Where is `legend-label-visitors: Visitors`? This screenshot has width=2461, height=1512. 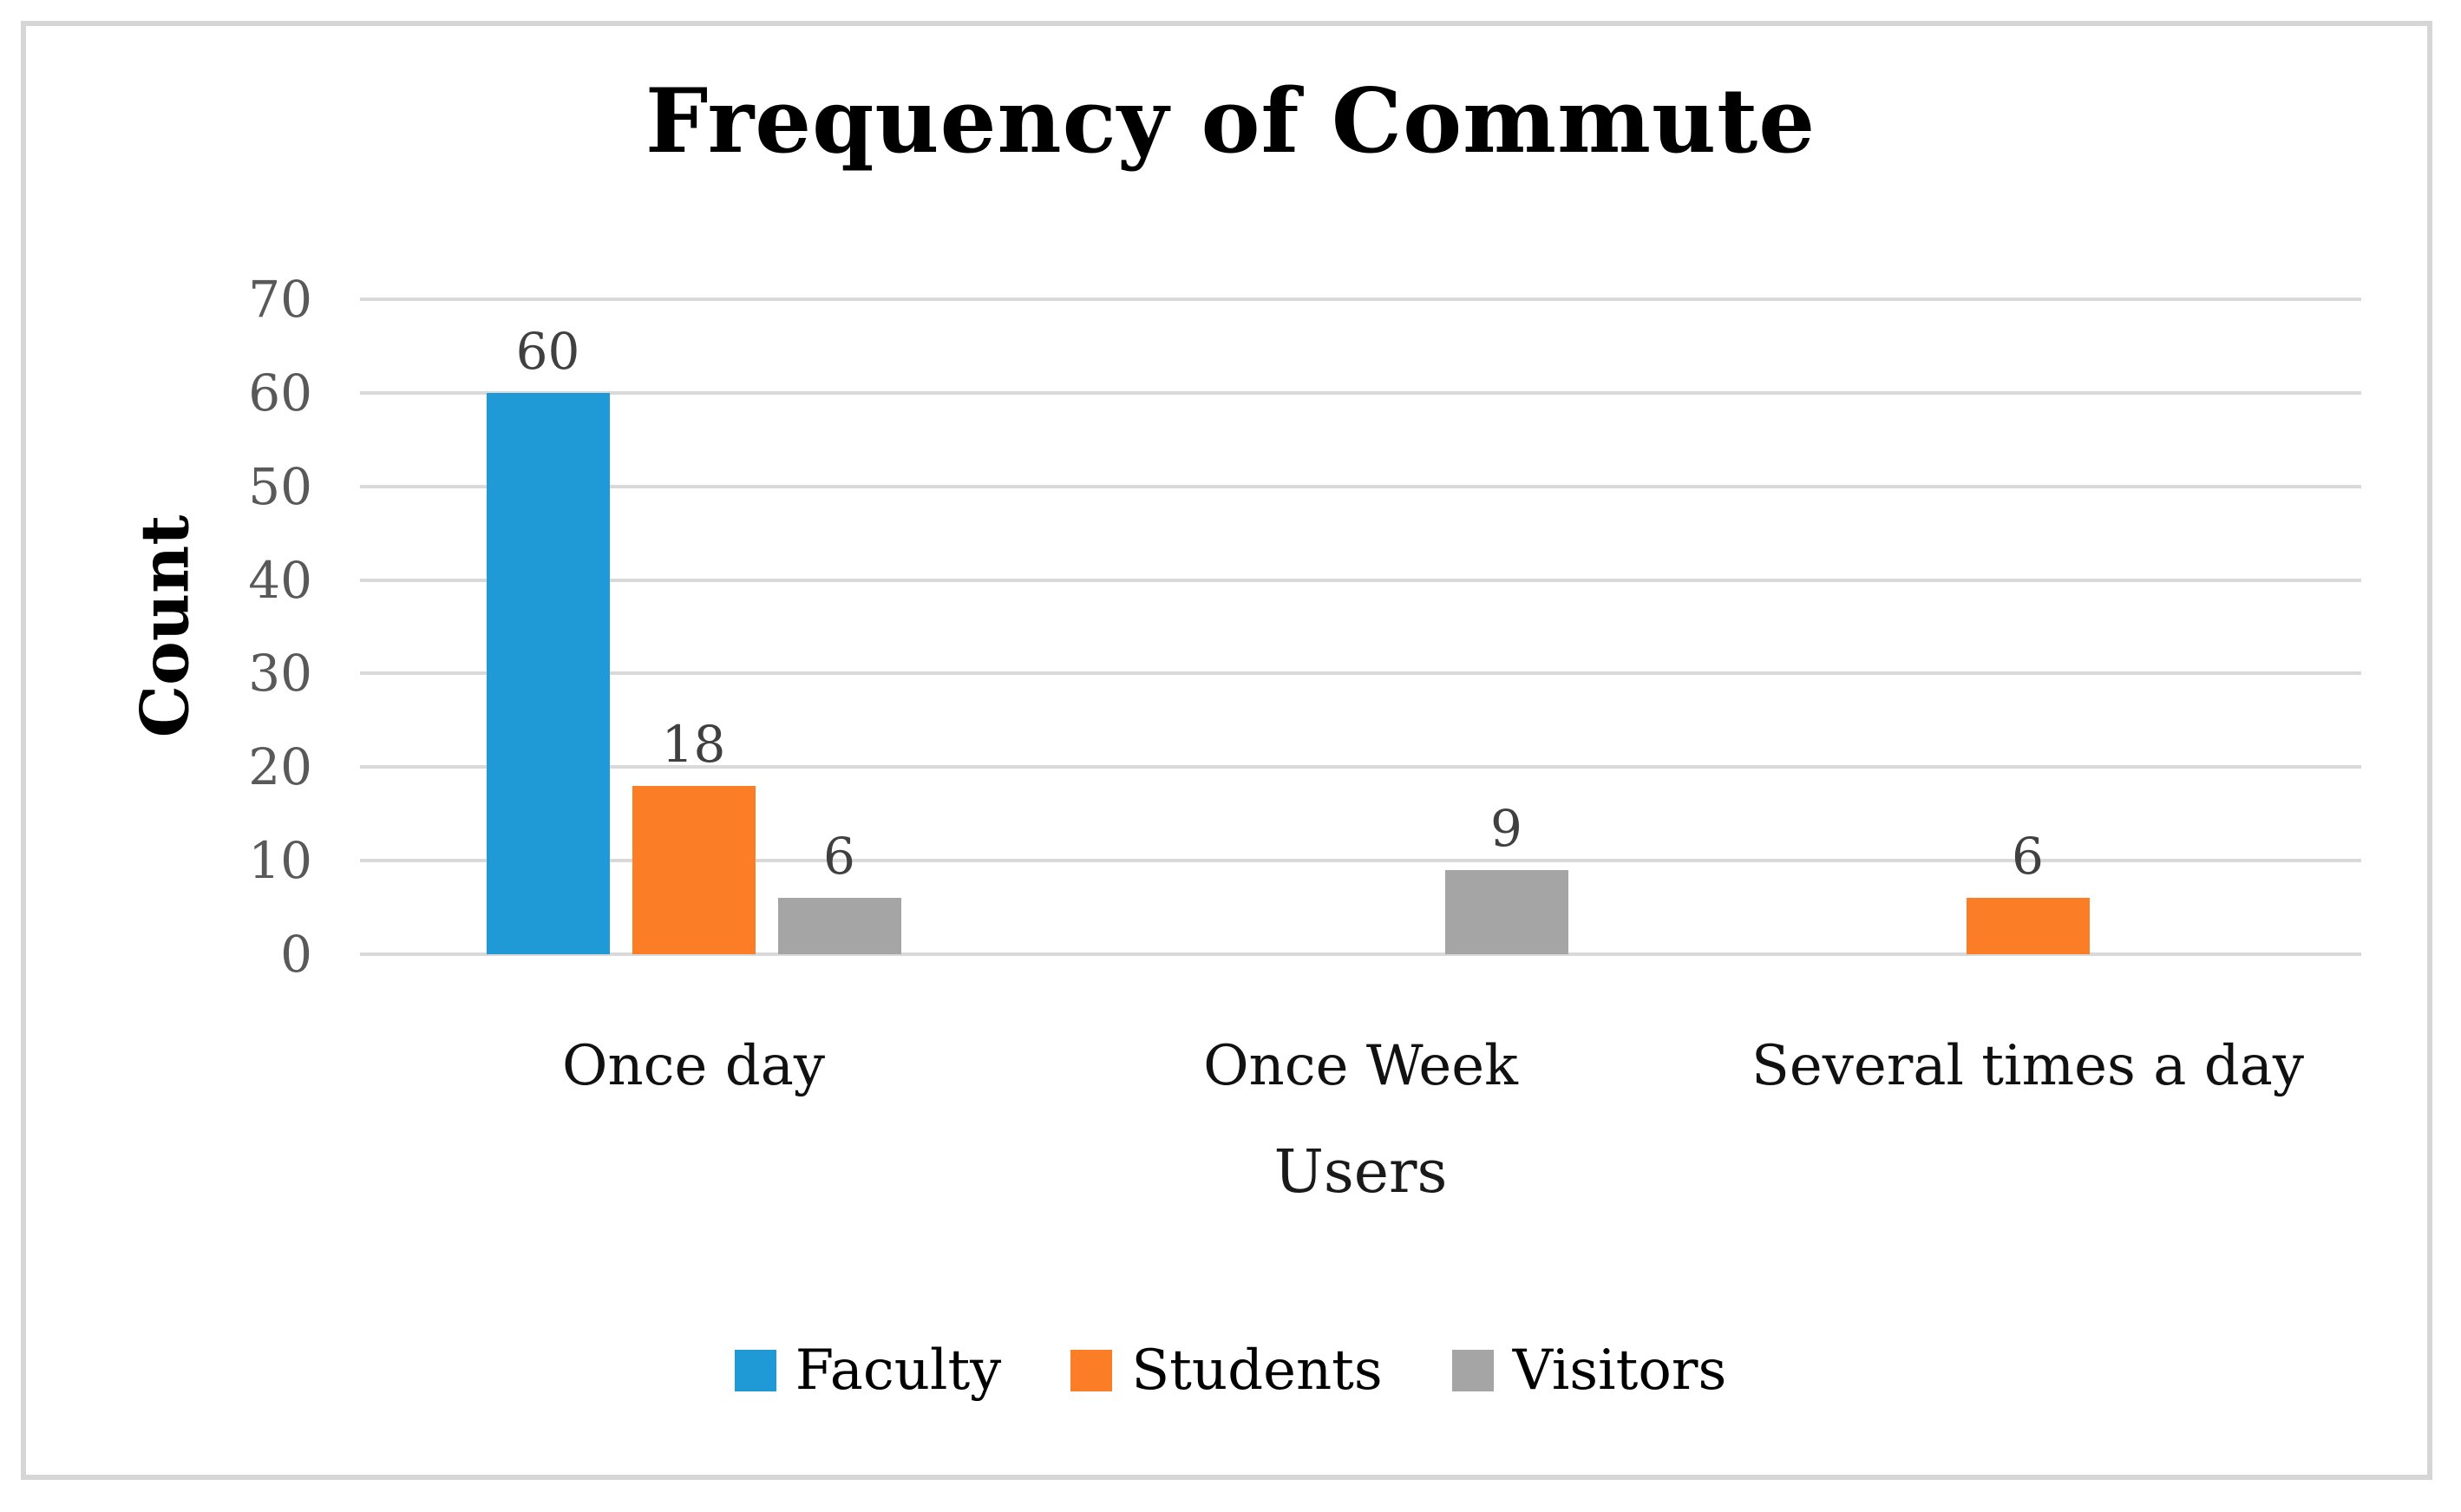 legend-label-visitors: Visitors is located at coordinates (1619, 1371).